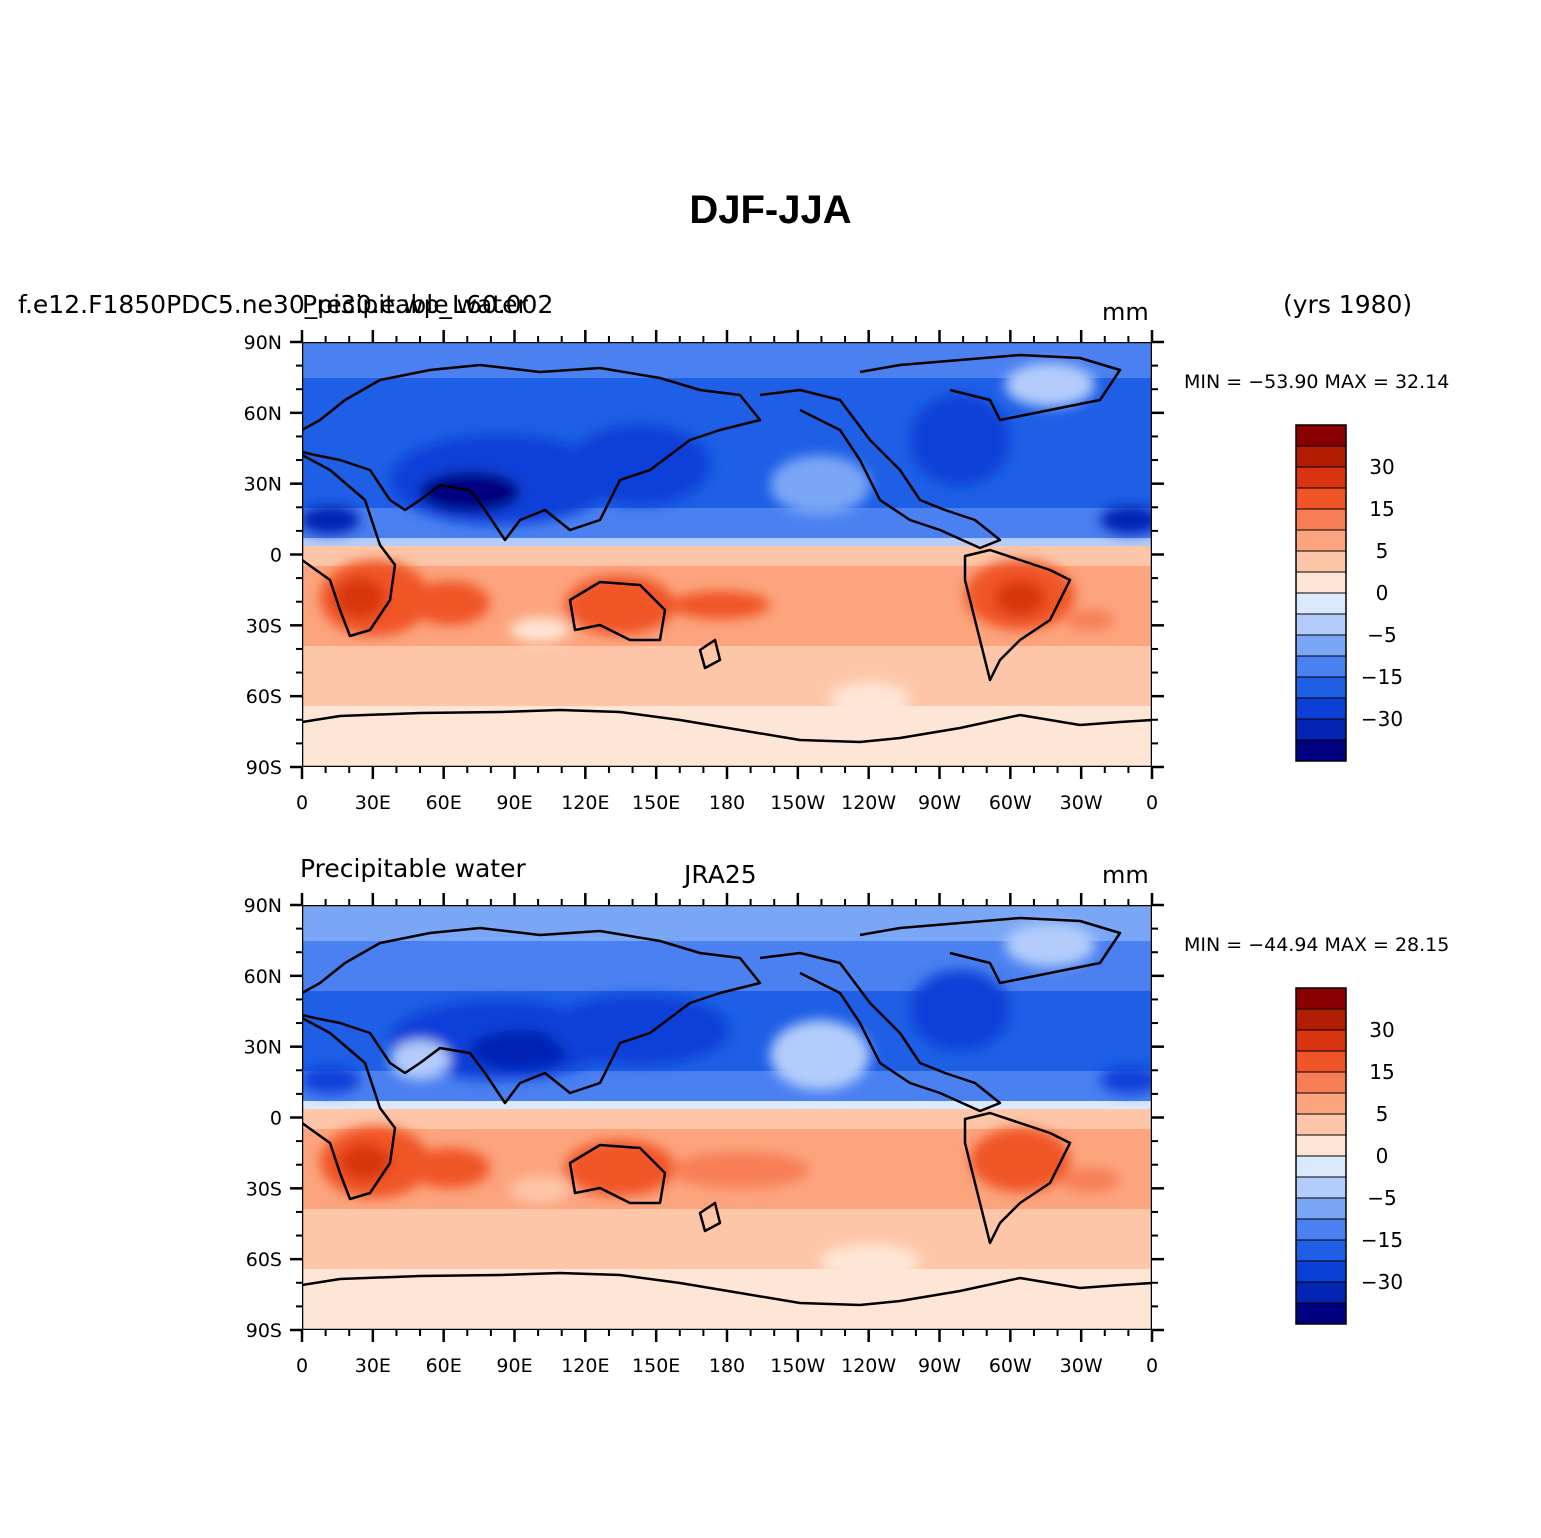 This screenshot has height=1538, width=1541. What do you see at coordinates (1349, 593) in the screenshot?
I see `panel1-colorbar: 30 15 5 0 −5 −15 −30` at bounding box center [1349, 593].